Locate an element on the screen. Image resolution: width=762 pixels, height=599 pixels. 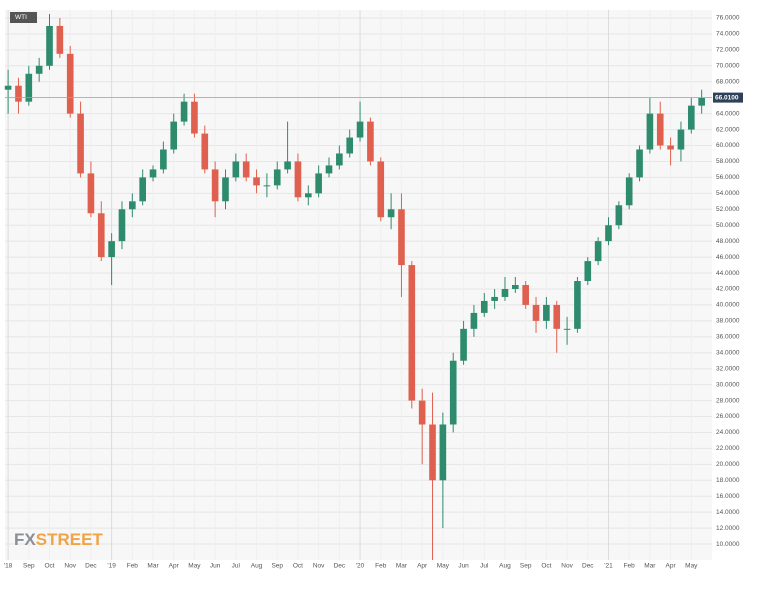
last-price-box is located at coordinates (728, 97).